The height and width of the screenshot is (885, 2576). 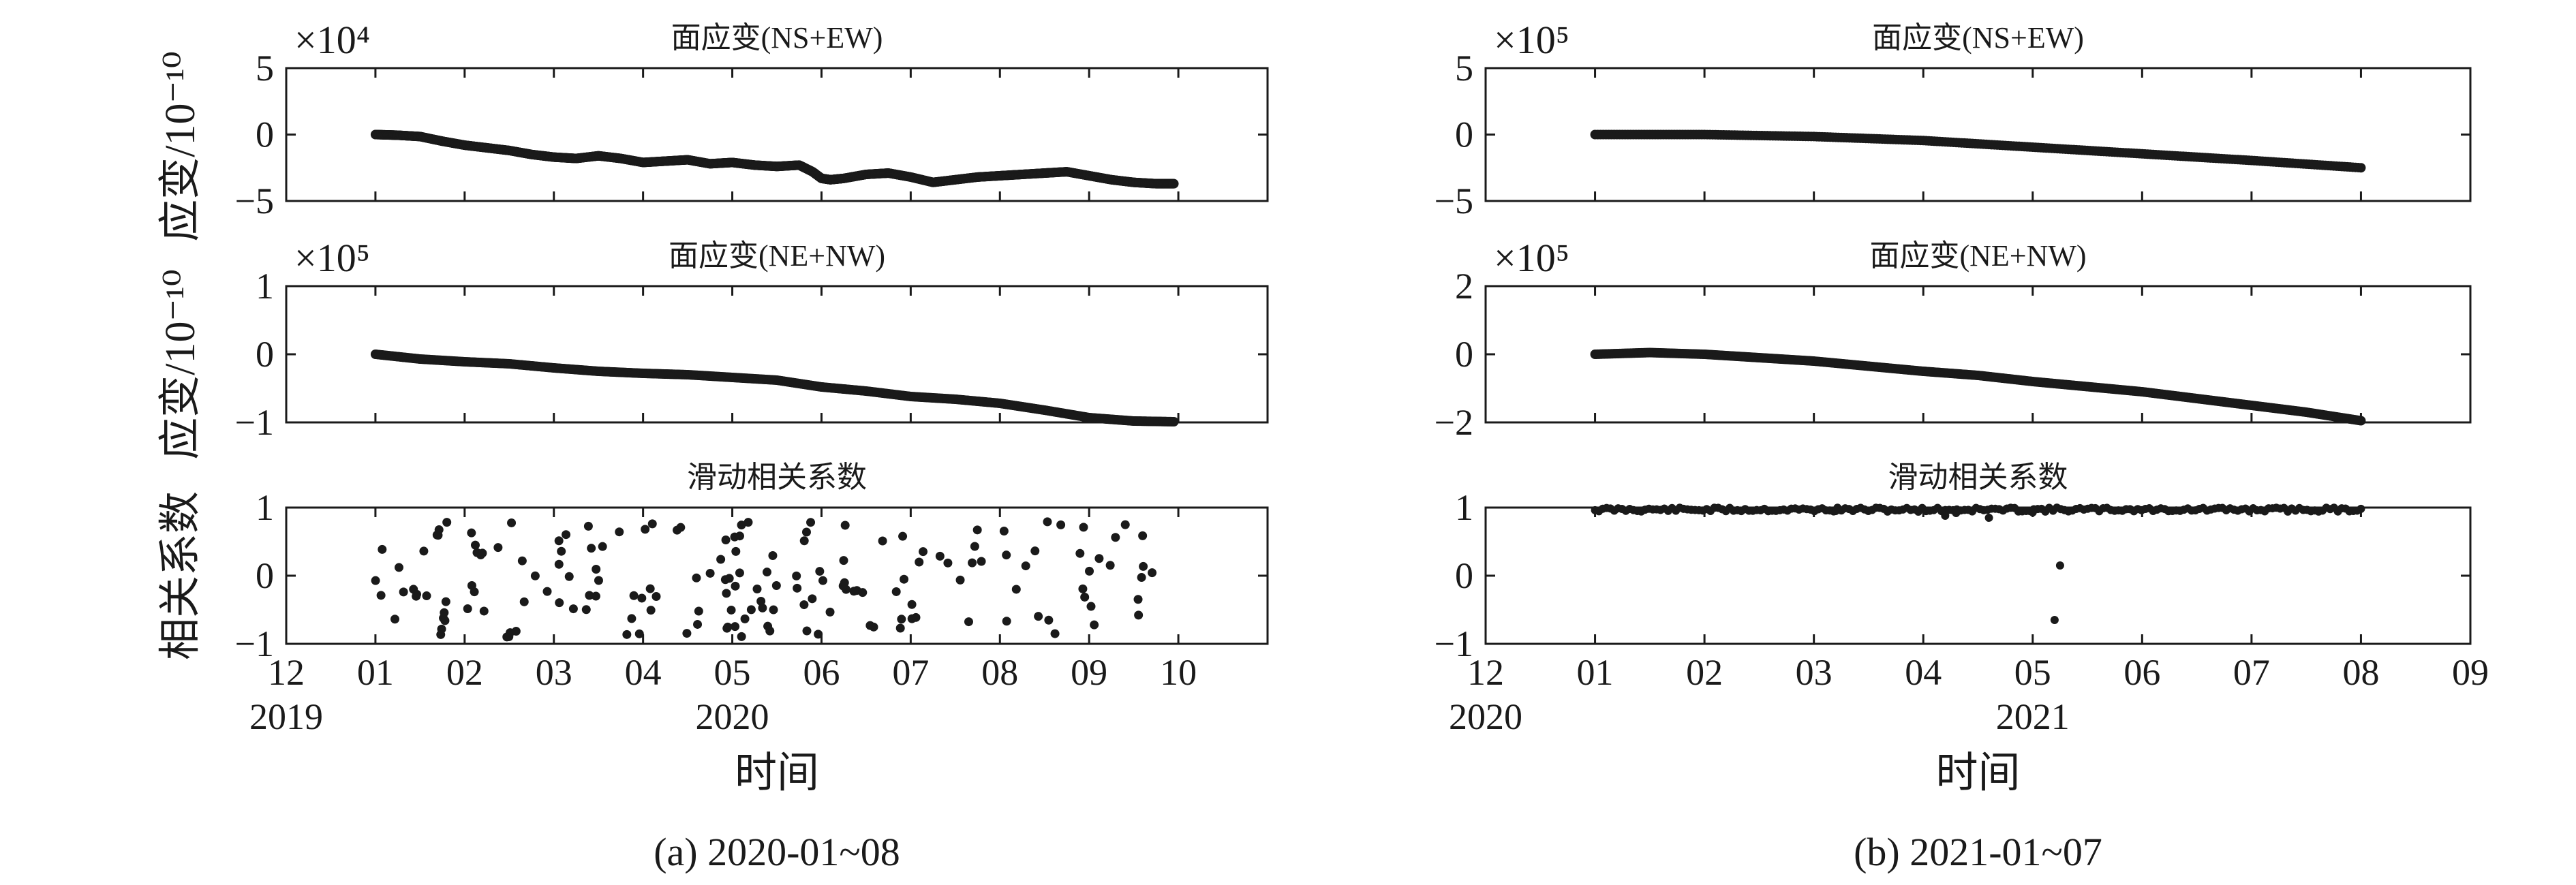 What do you see at coordinates (1464, 575) in the screenshot?
I see `ytick-label-b3-0: 0` at bounding box center [1464, 575].